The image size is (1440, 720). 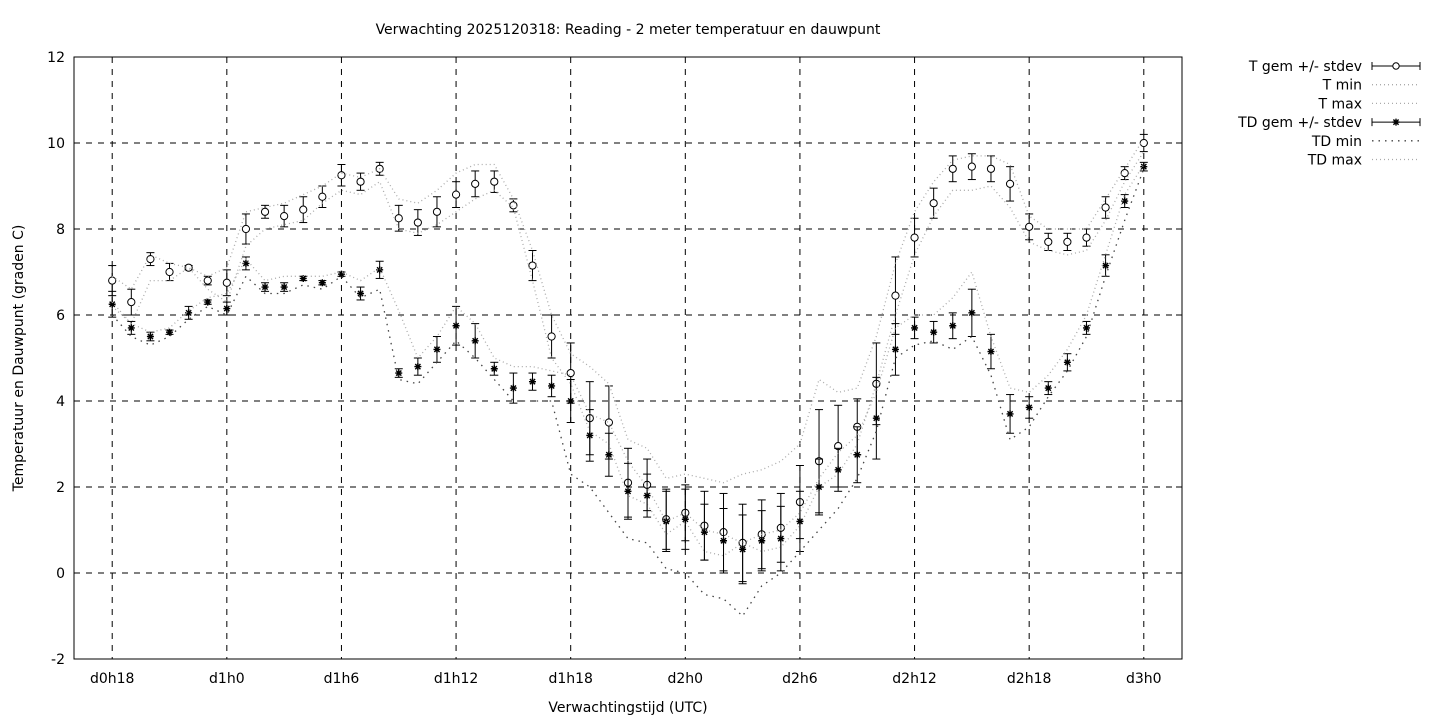 What do you see at coordinates (227, 679) in the screenshot?
I see `x-tick-label: d1h0` at bounding box center [227, 679].